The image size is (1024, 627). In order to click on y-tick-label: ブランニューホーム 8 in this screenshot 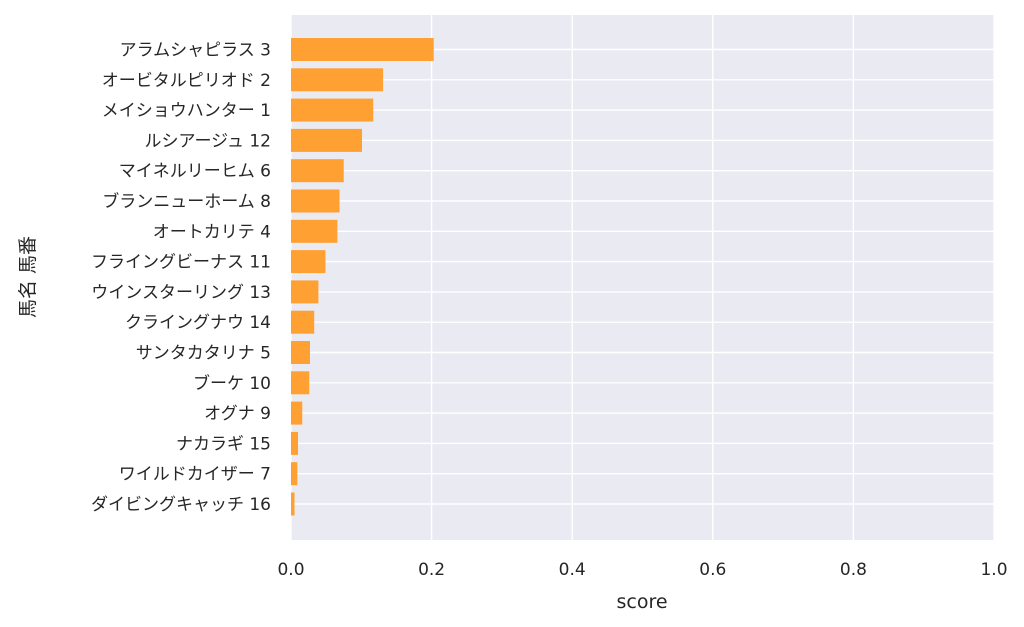, I will do `click(186, 201)`.